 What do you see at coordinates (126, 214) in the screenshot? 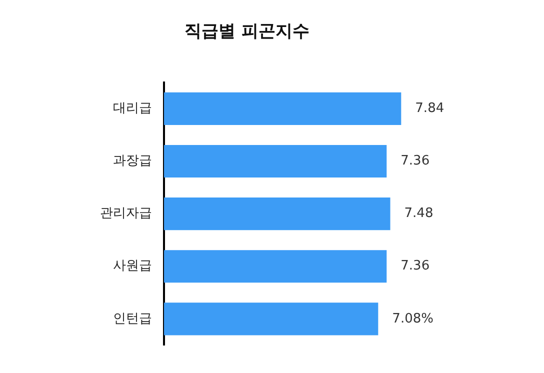
I see `y-tick-label: 관리자급` at bounding box center [126, 214].